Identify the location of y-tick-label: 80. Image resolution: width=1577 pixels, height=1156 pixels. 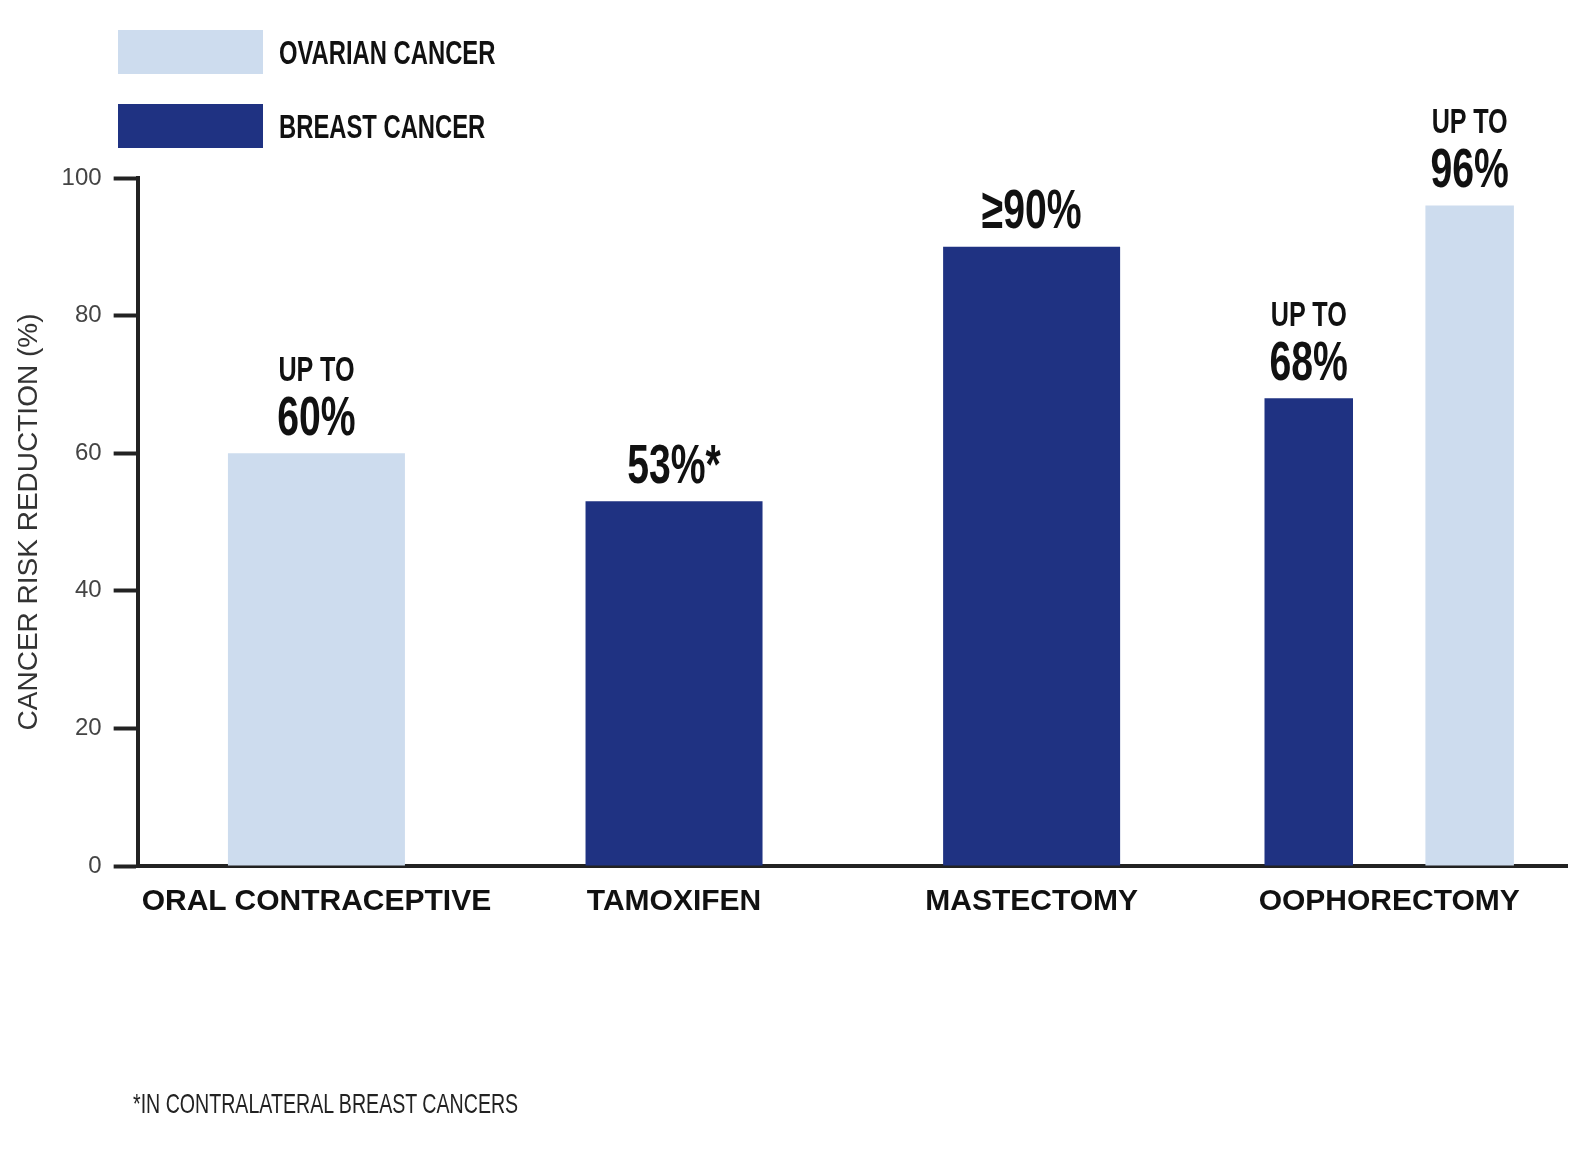
(88, 314).